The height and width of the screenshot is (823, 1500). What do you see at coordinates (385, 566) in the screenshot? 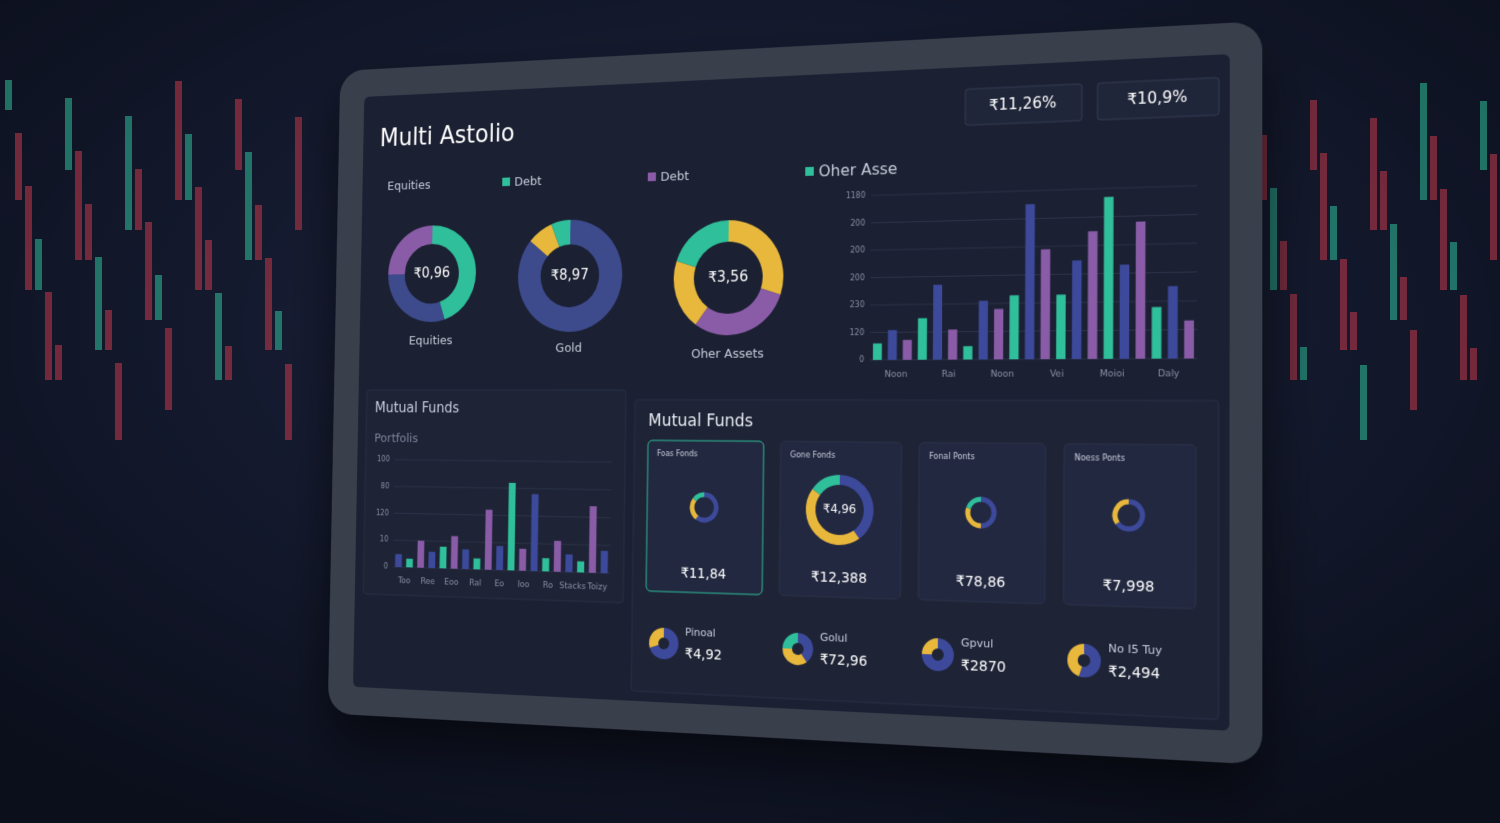
I see `y-tick-label: 0` at bounding box center [385, 566].